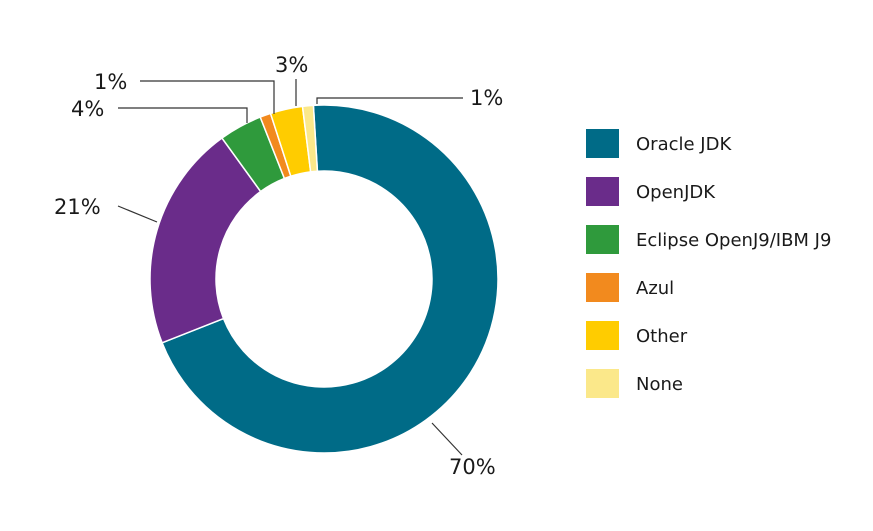 The width and height of the screenshot is (873, 531). I want to click on legend-item-other: Other, so click(637, 335).